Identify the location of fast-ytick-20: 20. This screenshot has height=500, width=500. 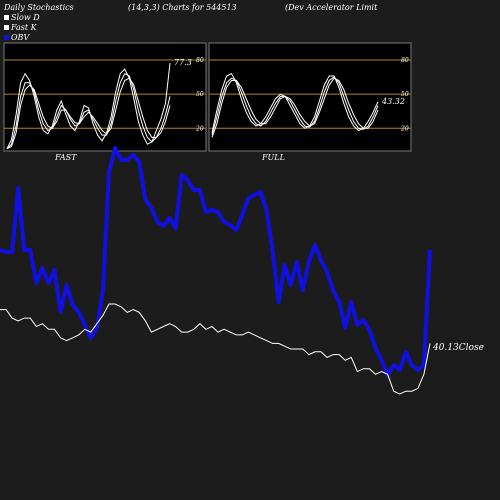
(199, 128).